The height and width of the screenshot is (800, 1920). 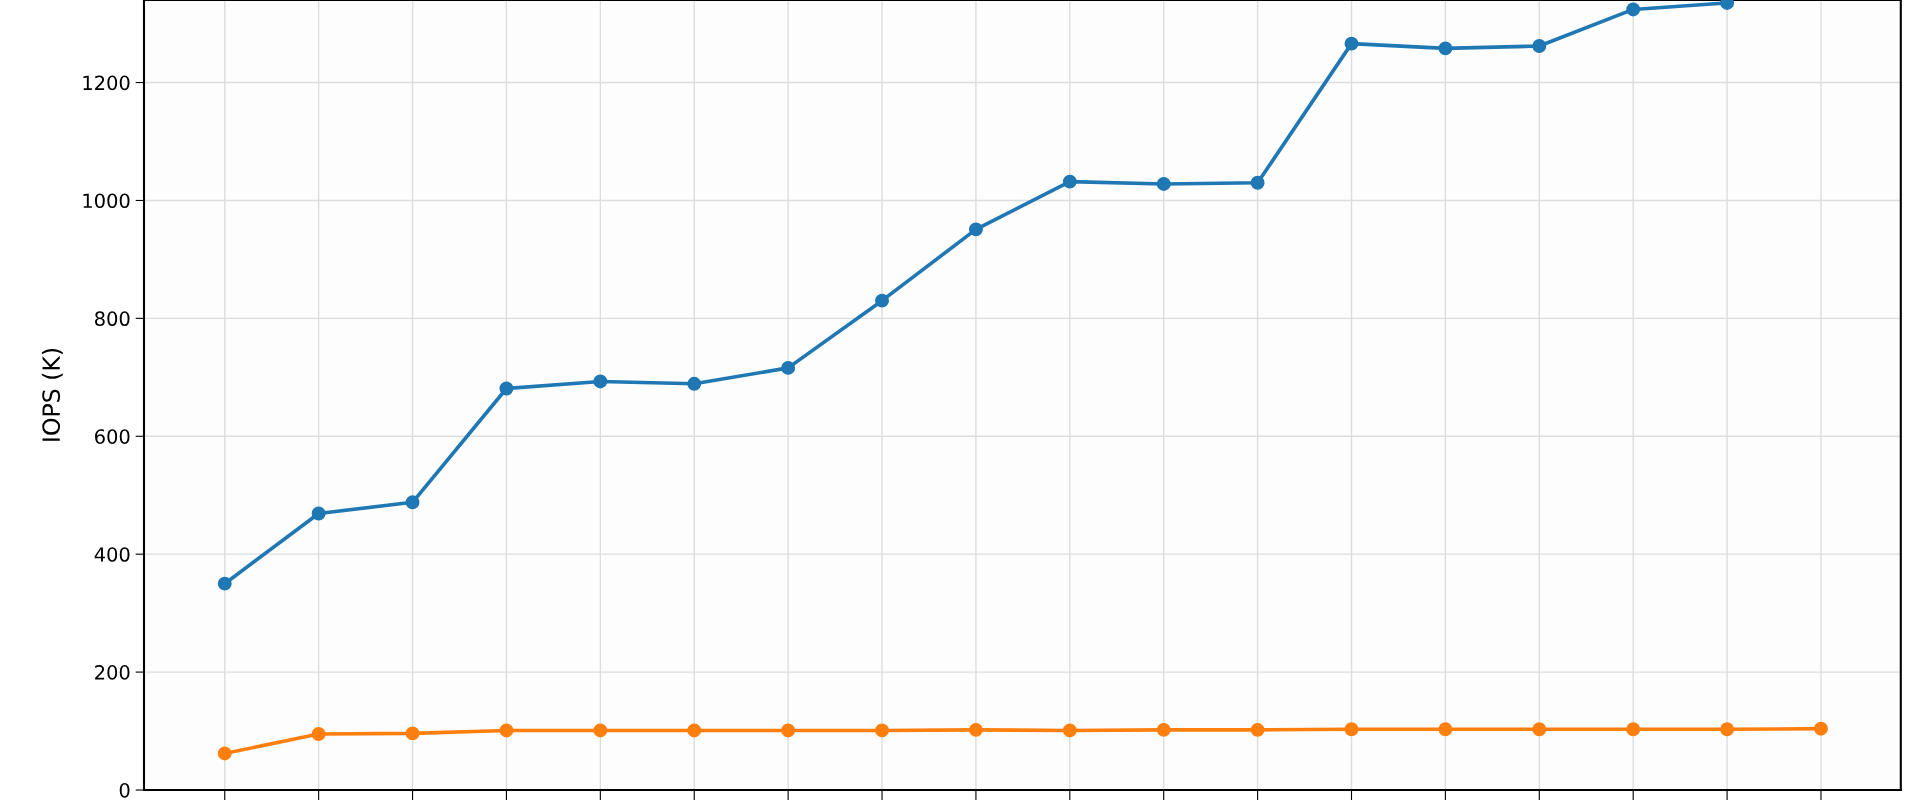 What do you see at coordinates (112, 672) in the screenshot?
I see `y-tick-label: 200` at bounding box center [112, 672].